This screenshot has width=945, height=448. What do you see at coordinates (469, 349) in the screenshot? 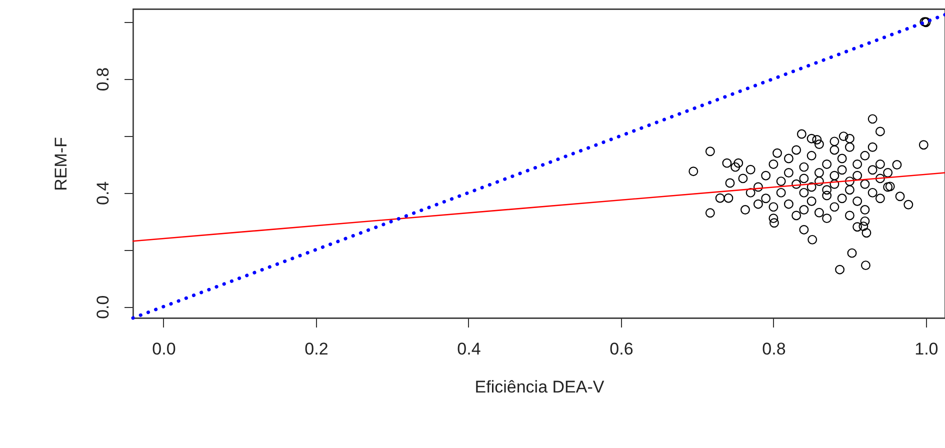
I see `x-tick-label: 0.4` at bounding box center [469, 349].